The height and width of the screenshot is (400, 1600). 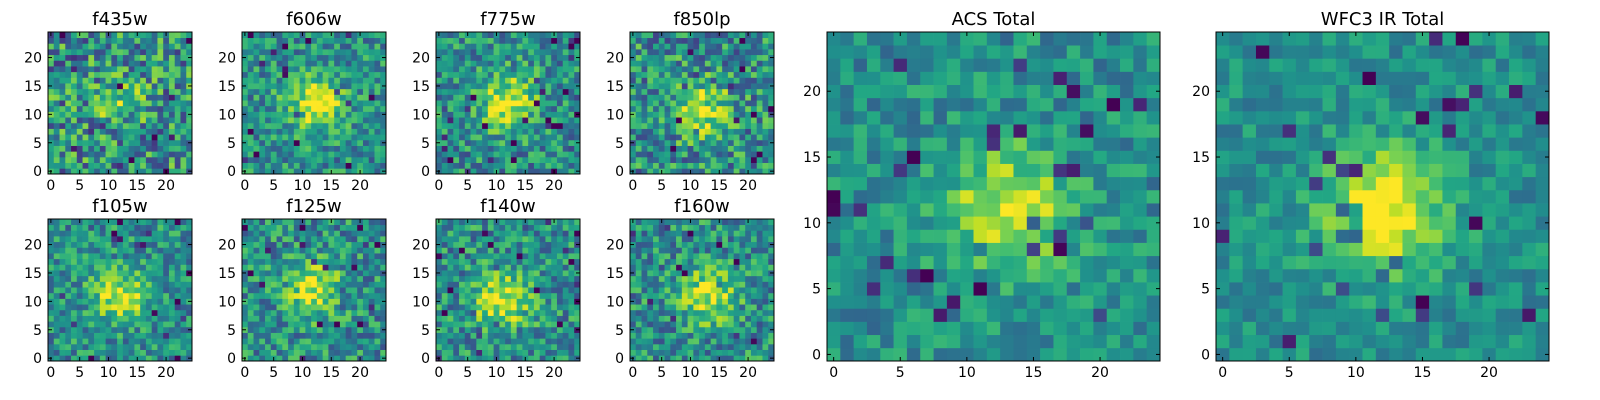 What do you see at coordinates (166, 373) in the screenshot?
I see `x-tick-label: 20` at bounding box center [166, 373].